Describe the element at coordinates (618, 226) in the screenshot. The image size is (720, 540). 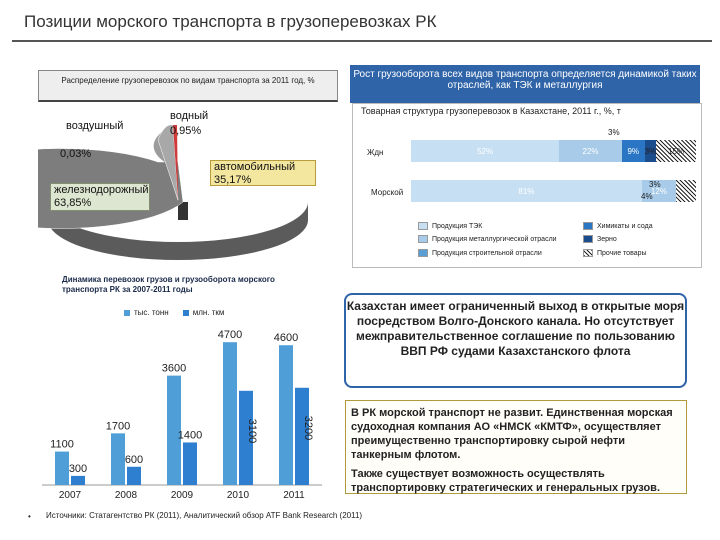
I see `legend-chem: Химикаты и сода` at that location.